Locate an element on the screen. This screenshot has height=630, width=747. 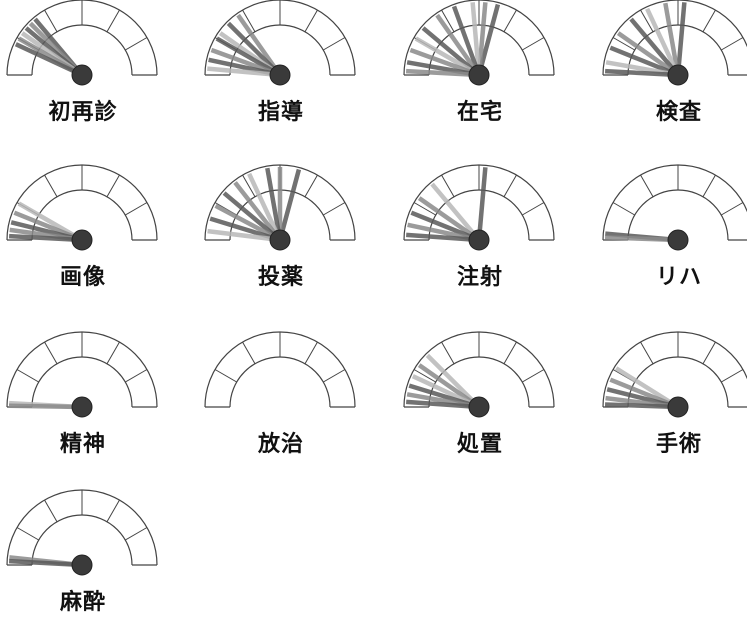
gauge-label: リハ is located at coordinates (678, 277).